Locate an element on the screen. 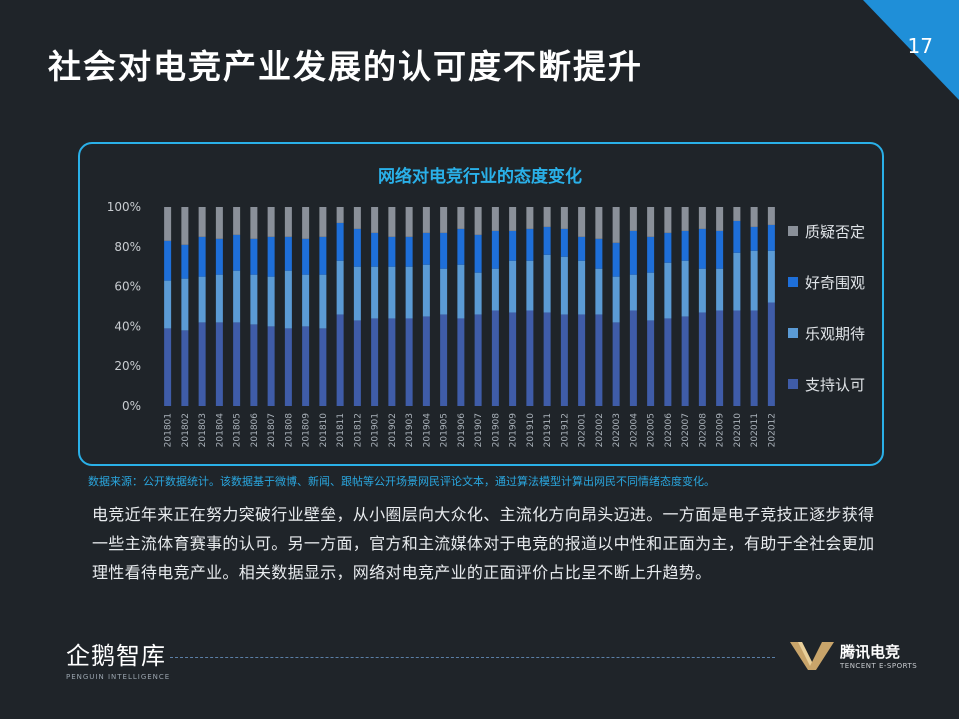 The width and height of the screenshot is (959, 719). legend-label: 支持认可 is located at coordinates (835, 385).